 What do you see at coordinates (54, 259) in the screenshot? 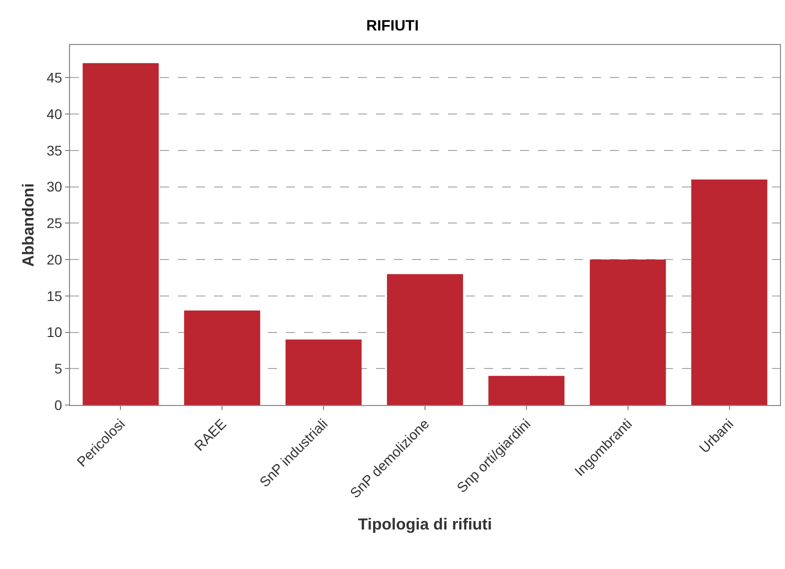
I see `y-tick-label: 20` at bounding box center [54, 259].